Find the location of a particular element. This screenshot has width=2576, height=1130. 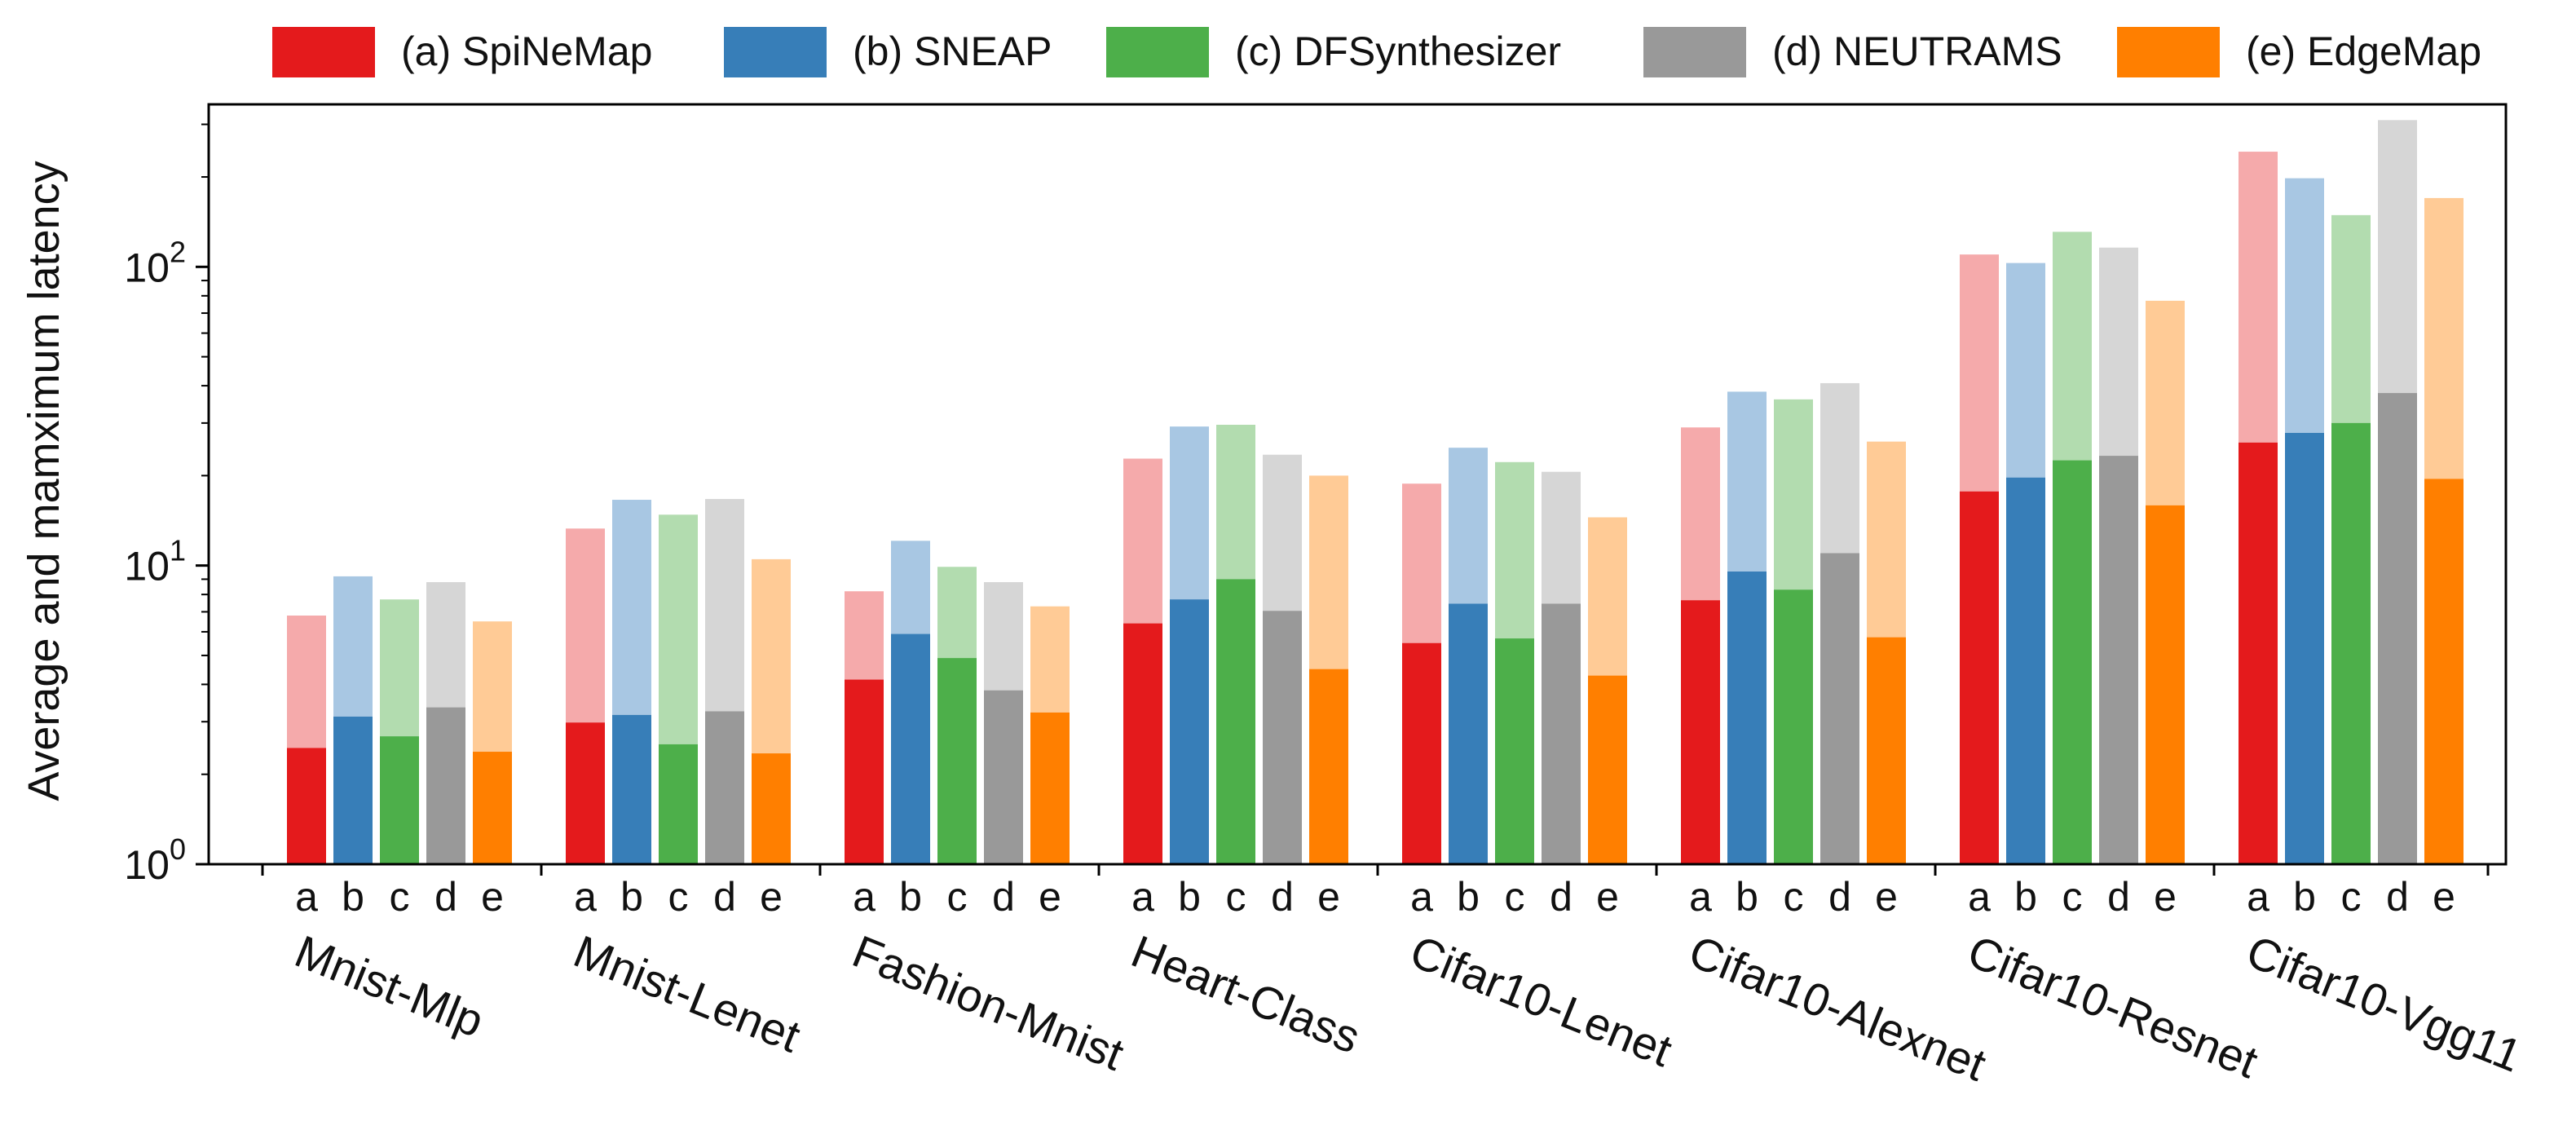

y-tick-label: 10² is located at coordinates (155, 262).